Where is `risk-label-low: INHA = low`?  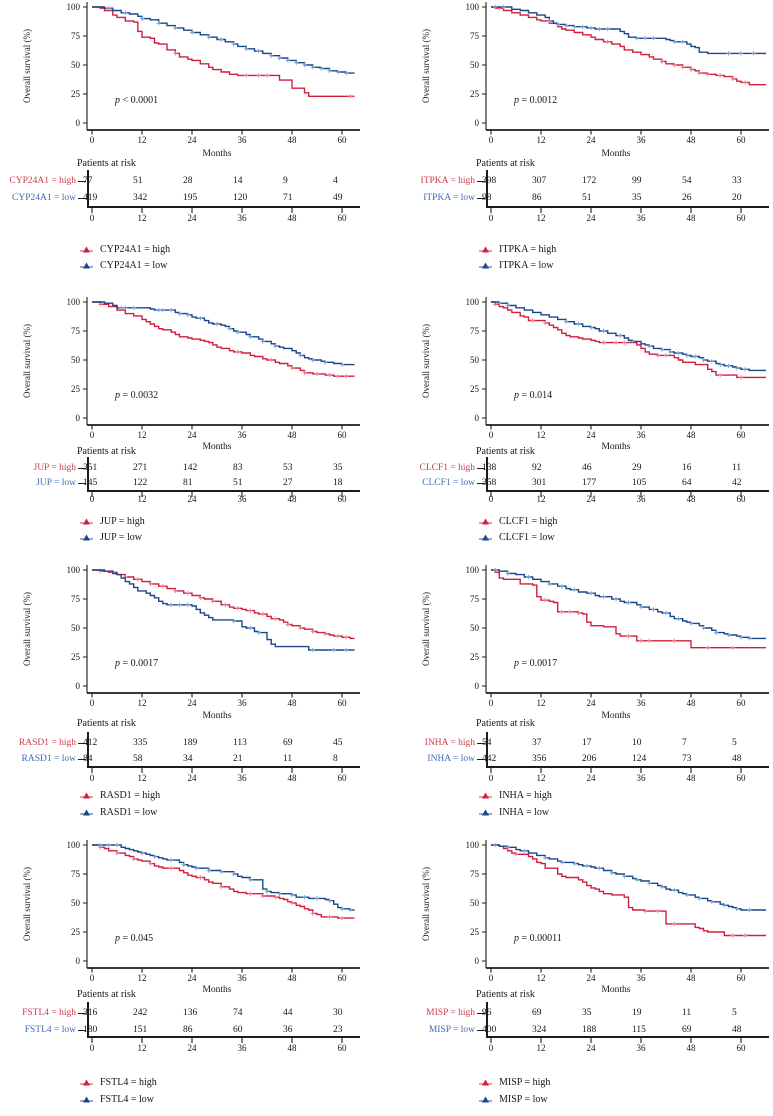
risk-label-low: INHA = low is located at coordinates (451, 759).